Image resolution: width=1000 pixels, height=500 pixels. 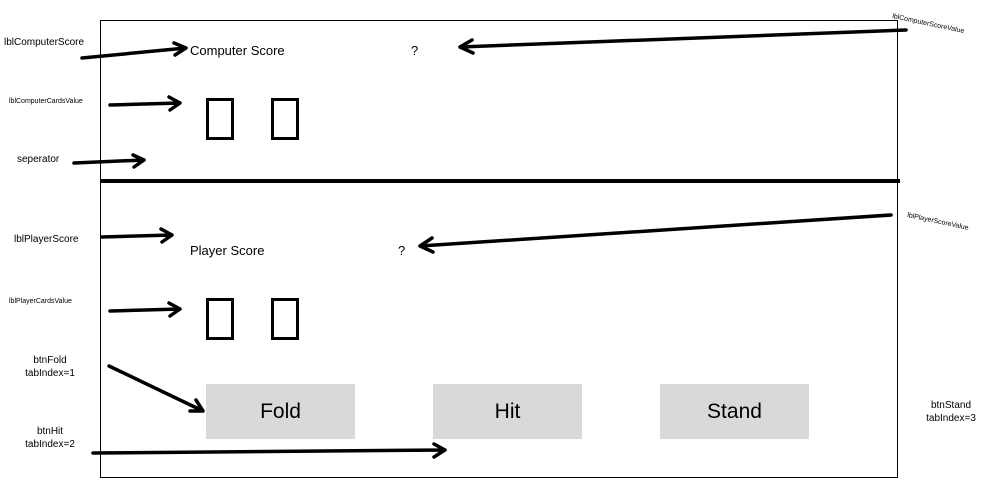 What do you see at coordinates (145, 309) in the screenshot?
I see `arrow-player-cards` at bounding box center [145, 309].